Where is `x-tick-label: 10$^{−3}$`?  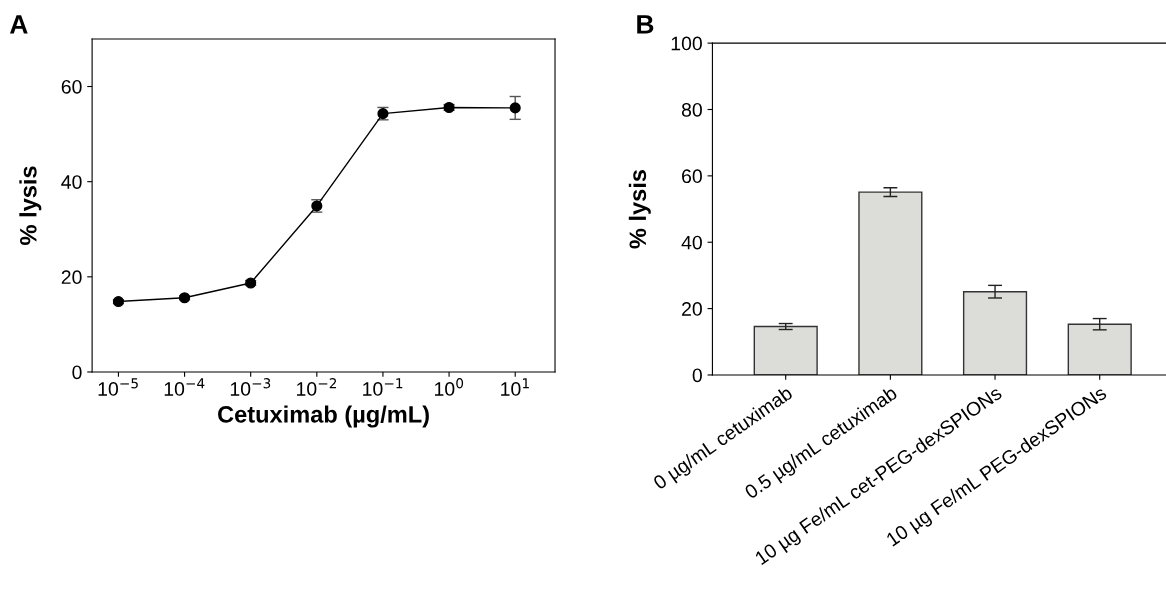 x-tick-label: 10$^{−3}$ is located at coordinates (250, 387).